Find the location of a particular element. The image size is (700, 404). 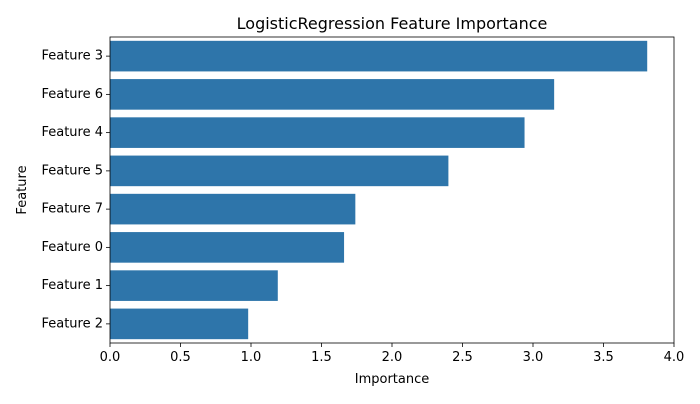

y-axis-label: Feature is located at coordinates (22, 189).